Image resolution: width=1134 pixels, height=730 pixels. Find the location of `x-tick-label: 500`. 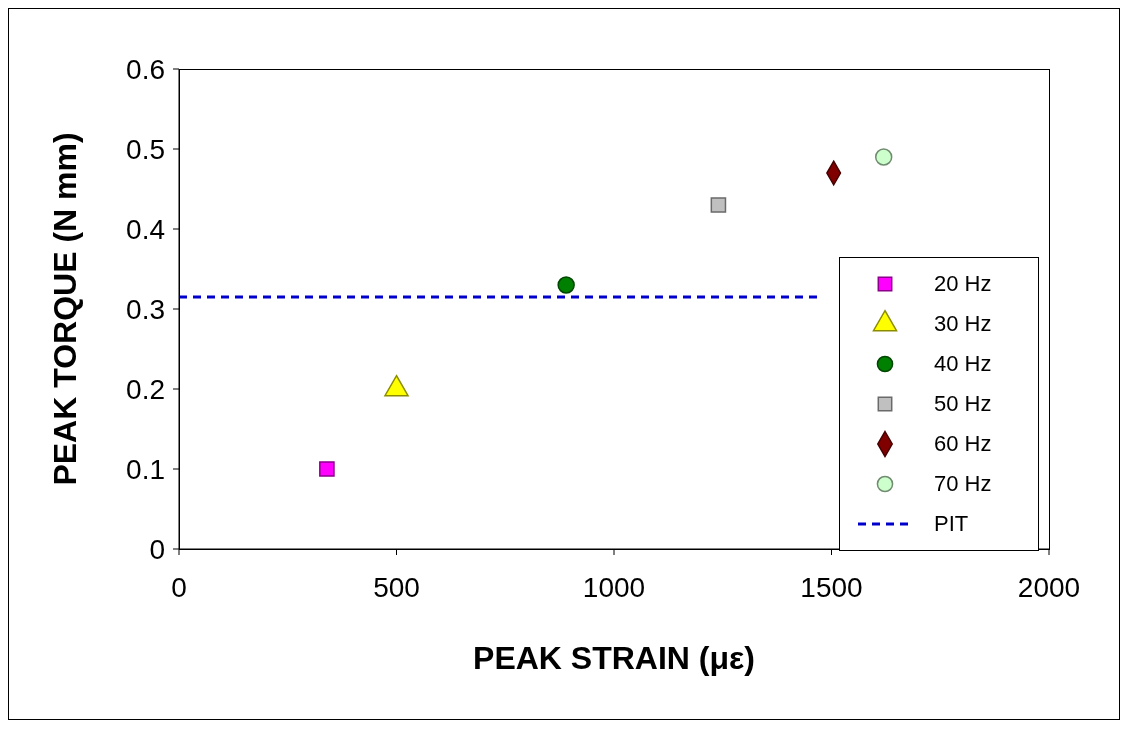

x-tick-label: 500 is located at coordinates (396, 587).